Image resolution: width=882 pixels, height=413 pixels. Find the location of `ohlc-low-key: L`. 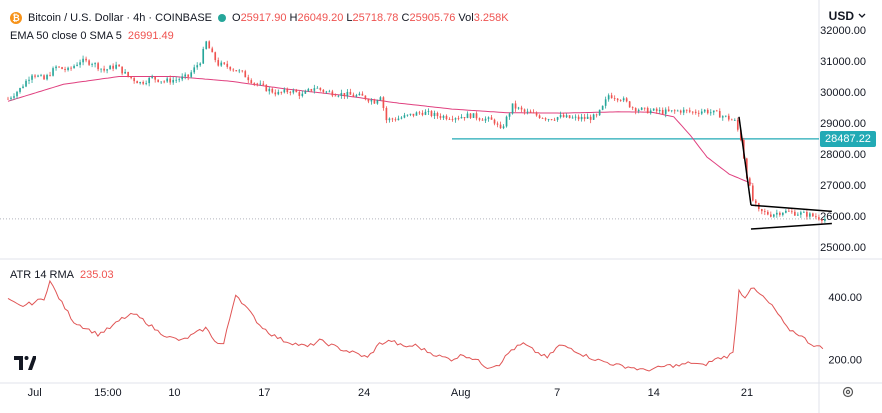

ohlc-low-key: L is located at coordinates (349, 18).